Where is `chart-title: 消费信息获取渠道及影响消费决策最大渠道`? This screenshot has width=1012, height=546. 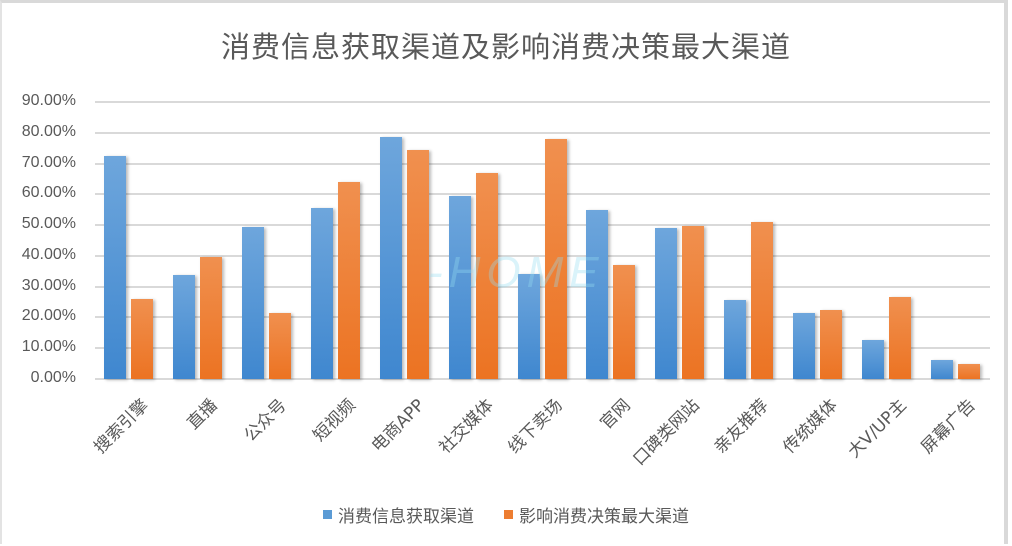
chart-title: 消费信息获取渠道及影响消费决策最大渠道 is located at coordinates (505, 47).